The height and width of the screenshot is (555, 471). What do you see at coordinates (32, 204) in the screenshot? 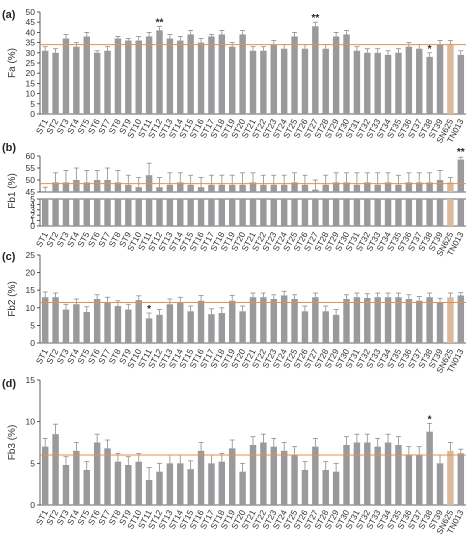
I see `y-tick-label: 4` at bounding box center [32, 204].